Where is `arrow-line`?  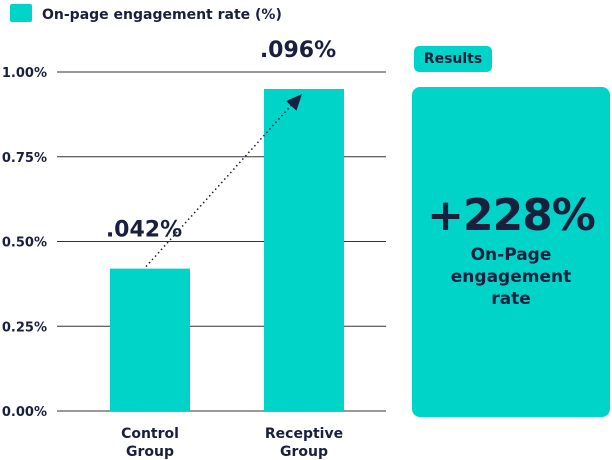
arrow-line is located at coordinates (221, 183).